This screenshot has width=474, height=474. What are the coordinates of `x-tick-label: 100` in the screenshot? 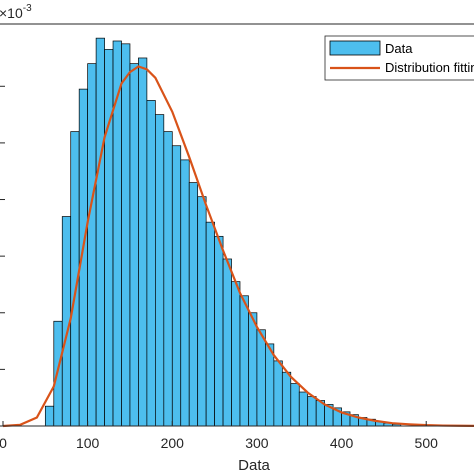 It's located at (88, 443).